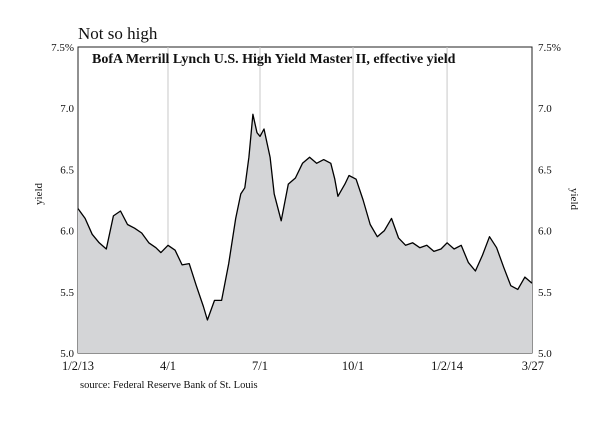 The height and width of the screenshot is (425, 612). Describe the element at coordinates (545, 109) in the screenshot. I see `y-tick-label-right: 7.0` at that location.